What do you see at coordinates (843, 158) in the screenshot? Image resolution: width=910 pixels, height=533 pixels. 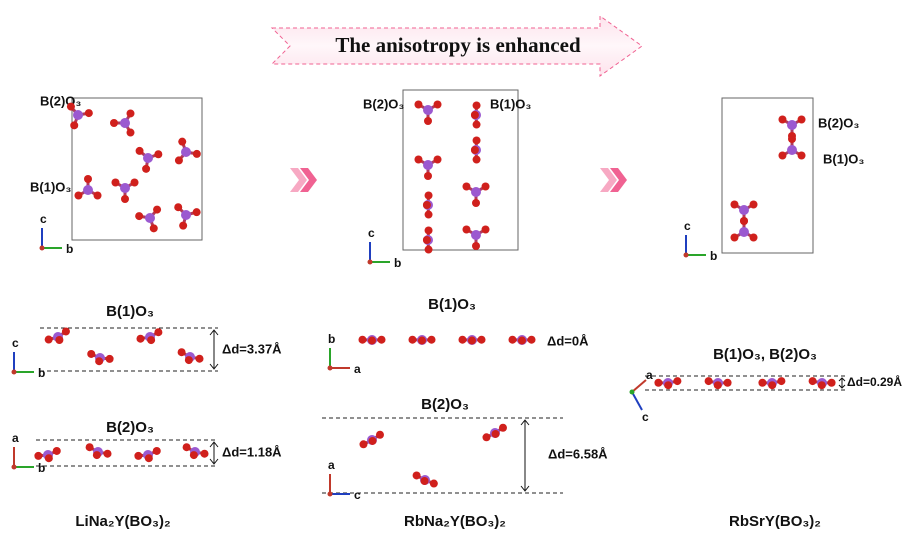 I see `group-label: B(1)O₃` at bounding box center [843, 158].